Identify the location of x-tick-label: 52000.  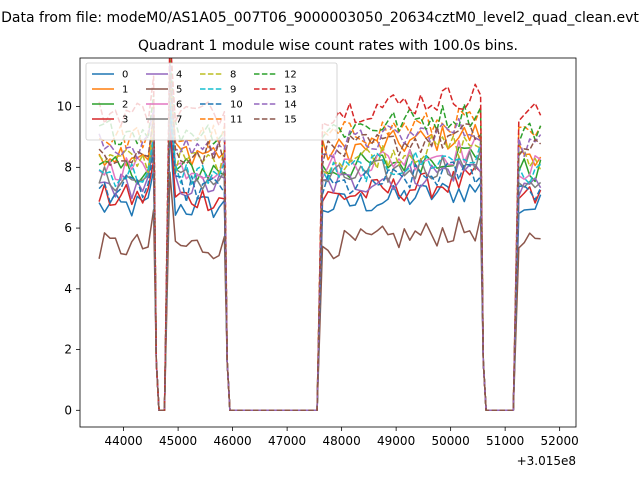
(560, 441).